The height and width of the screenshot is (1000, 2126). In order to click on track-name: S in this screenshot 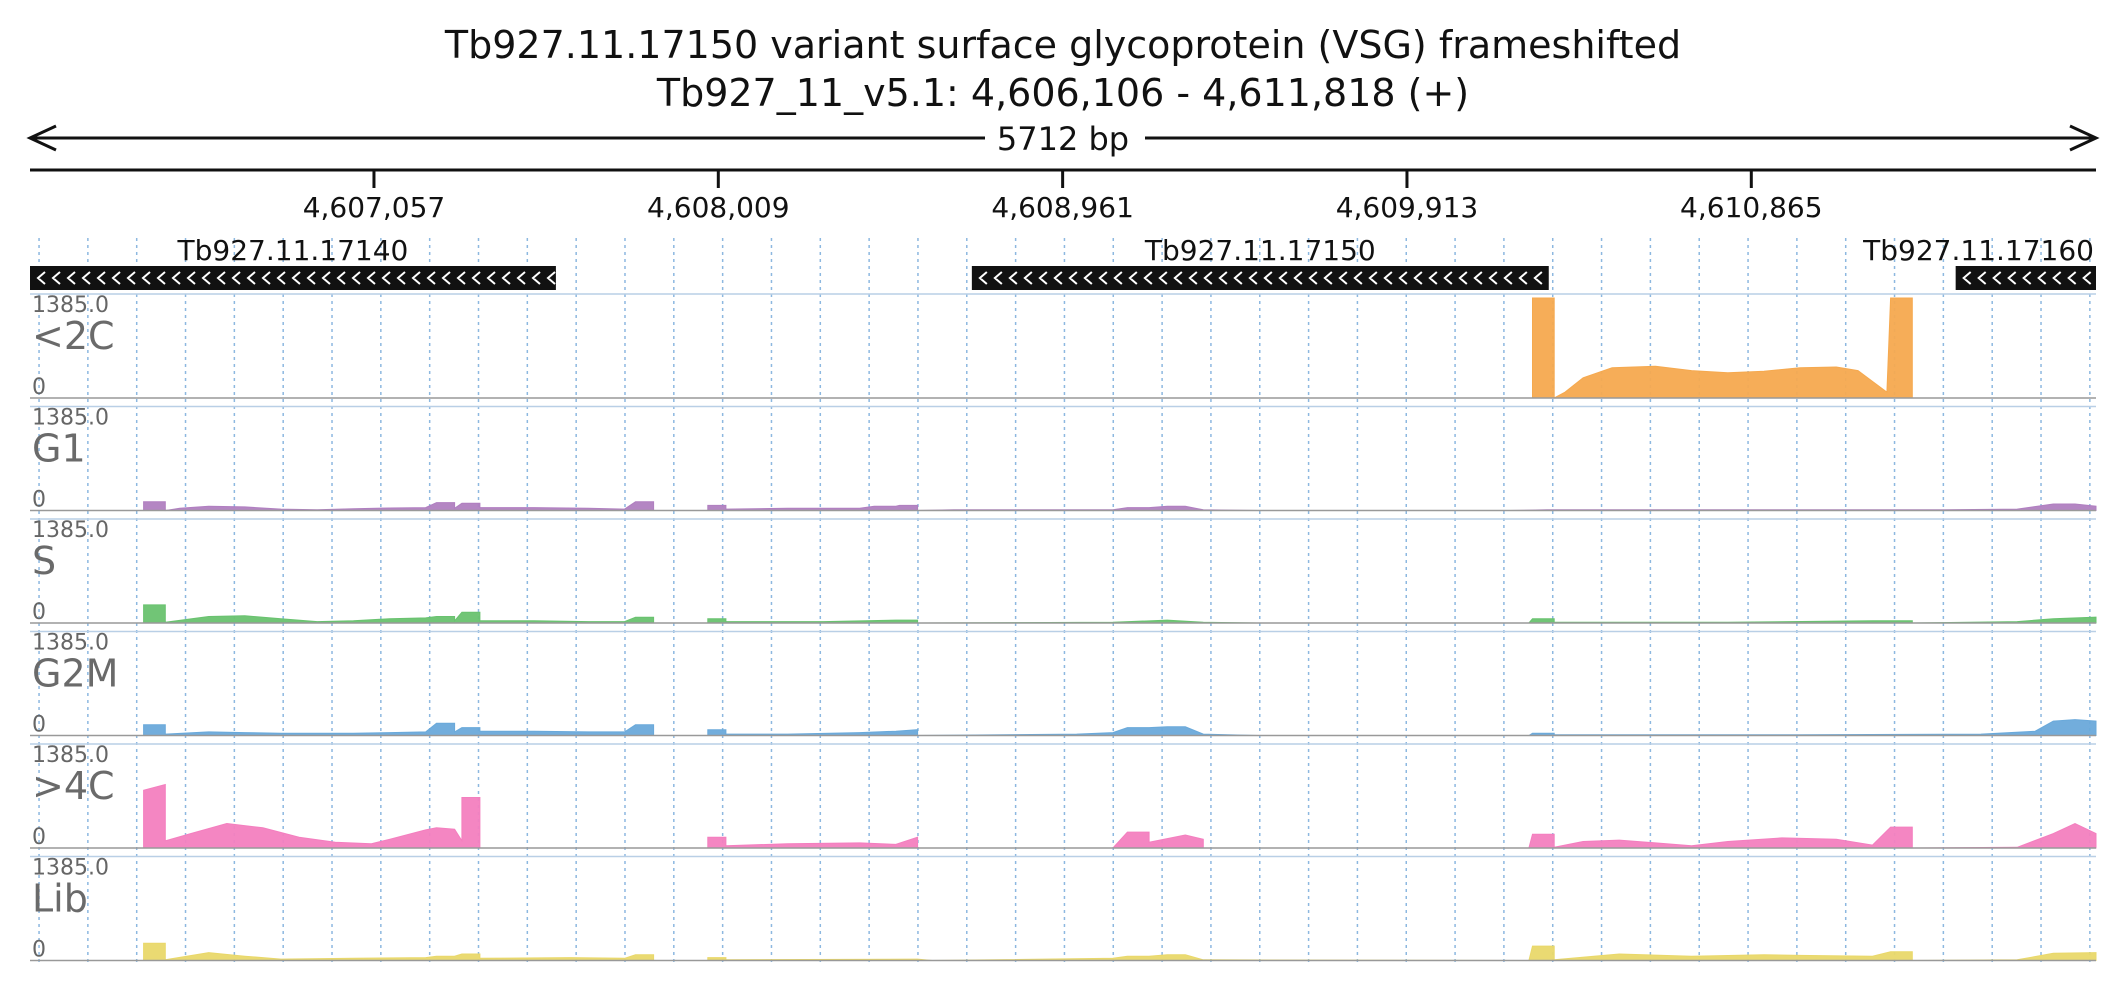, I will do `click(44, 561)`.